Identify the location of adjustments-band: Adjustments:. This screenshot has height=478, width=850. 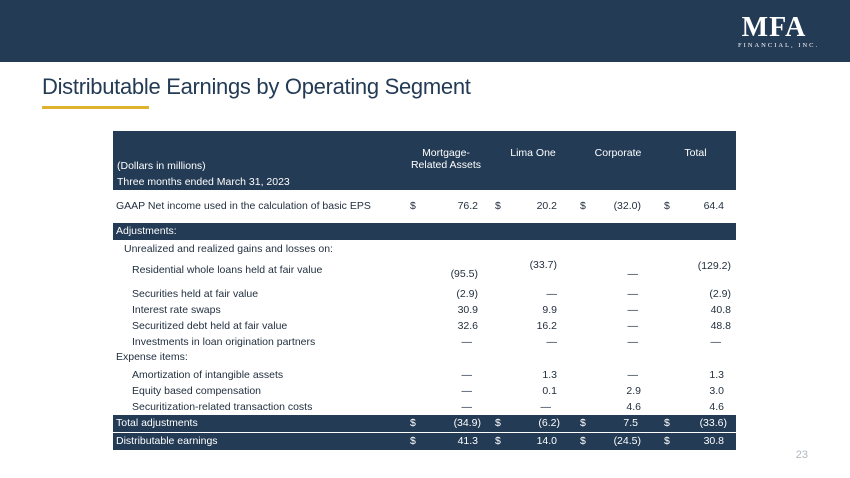
(424, 231).